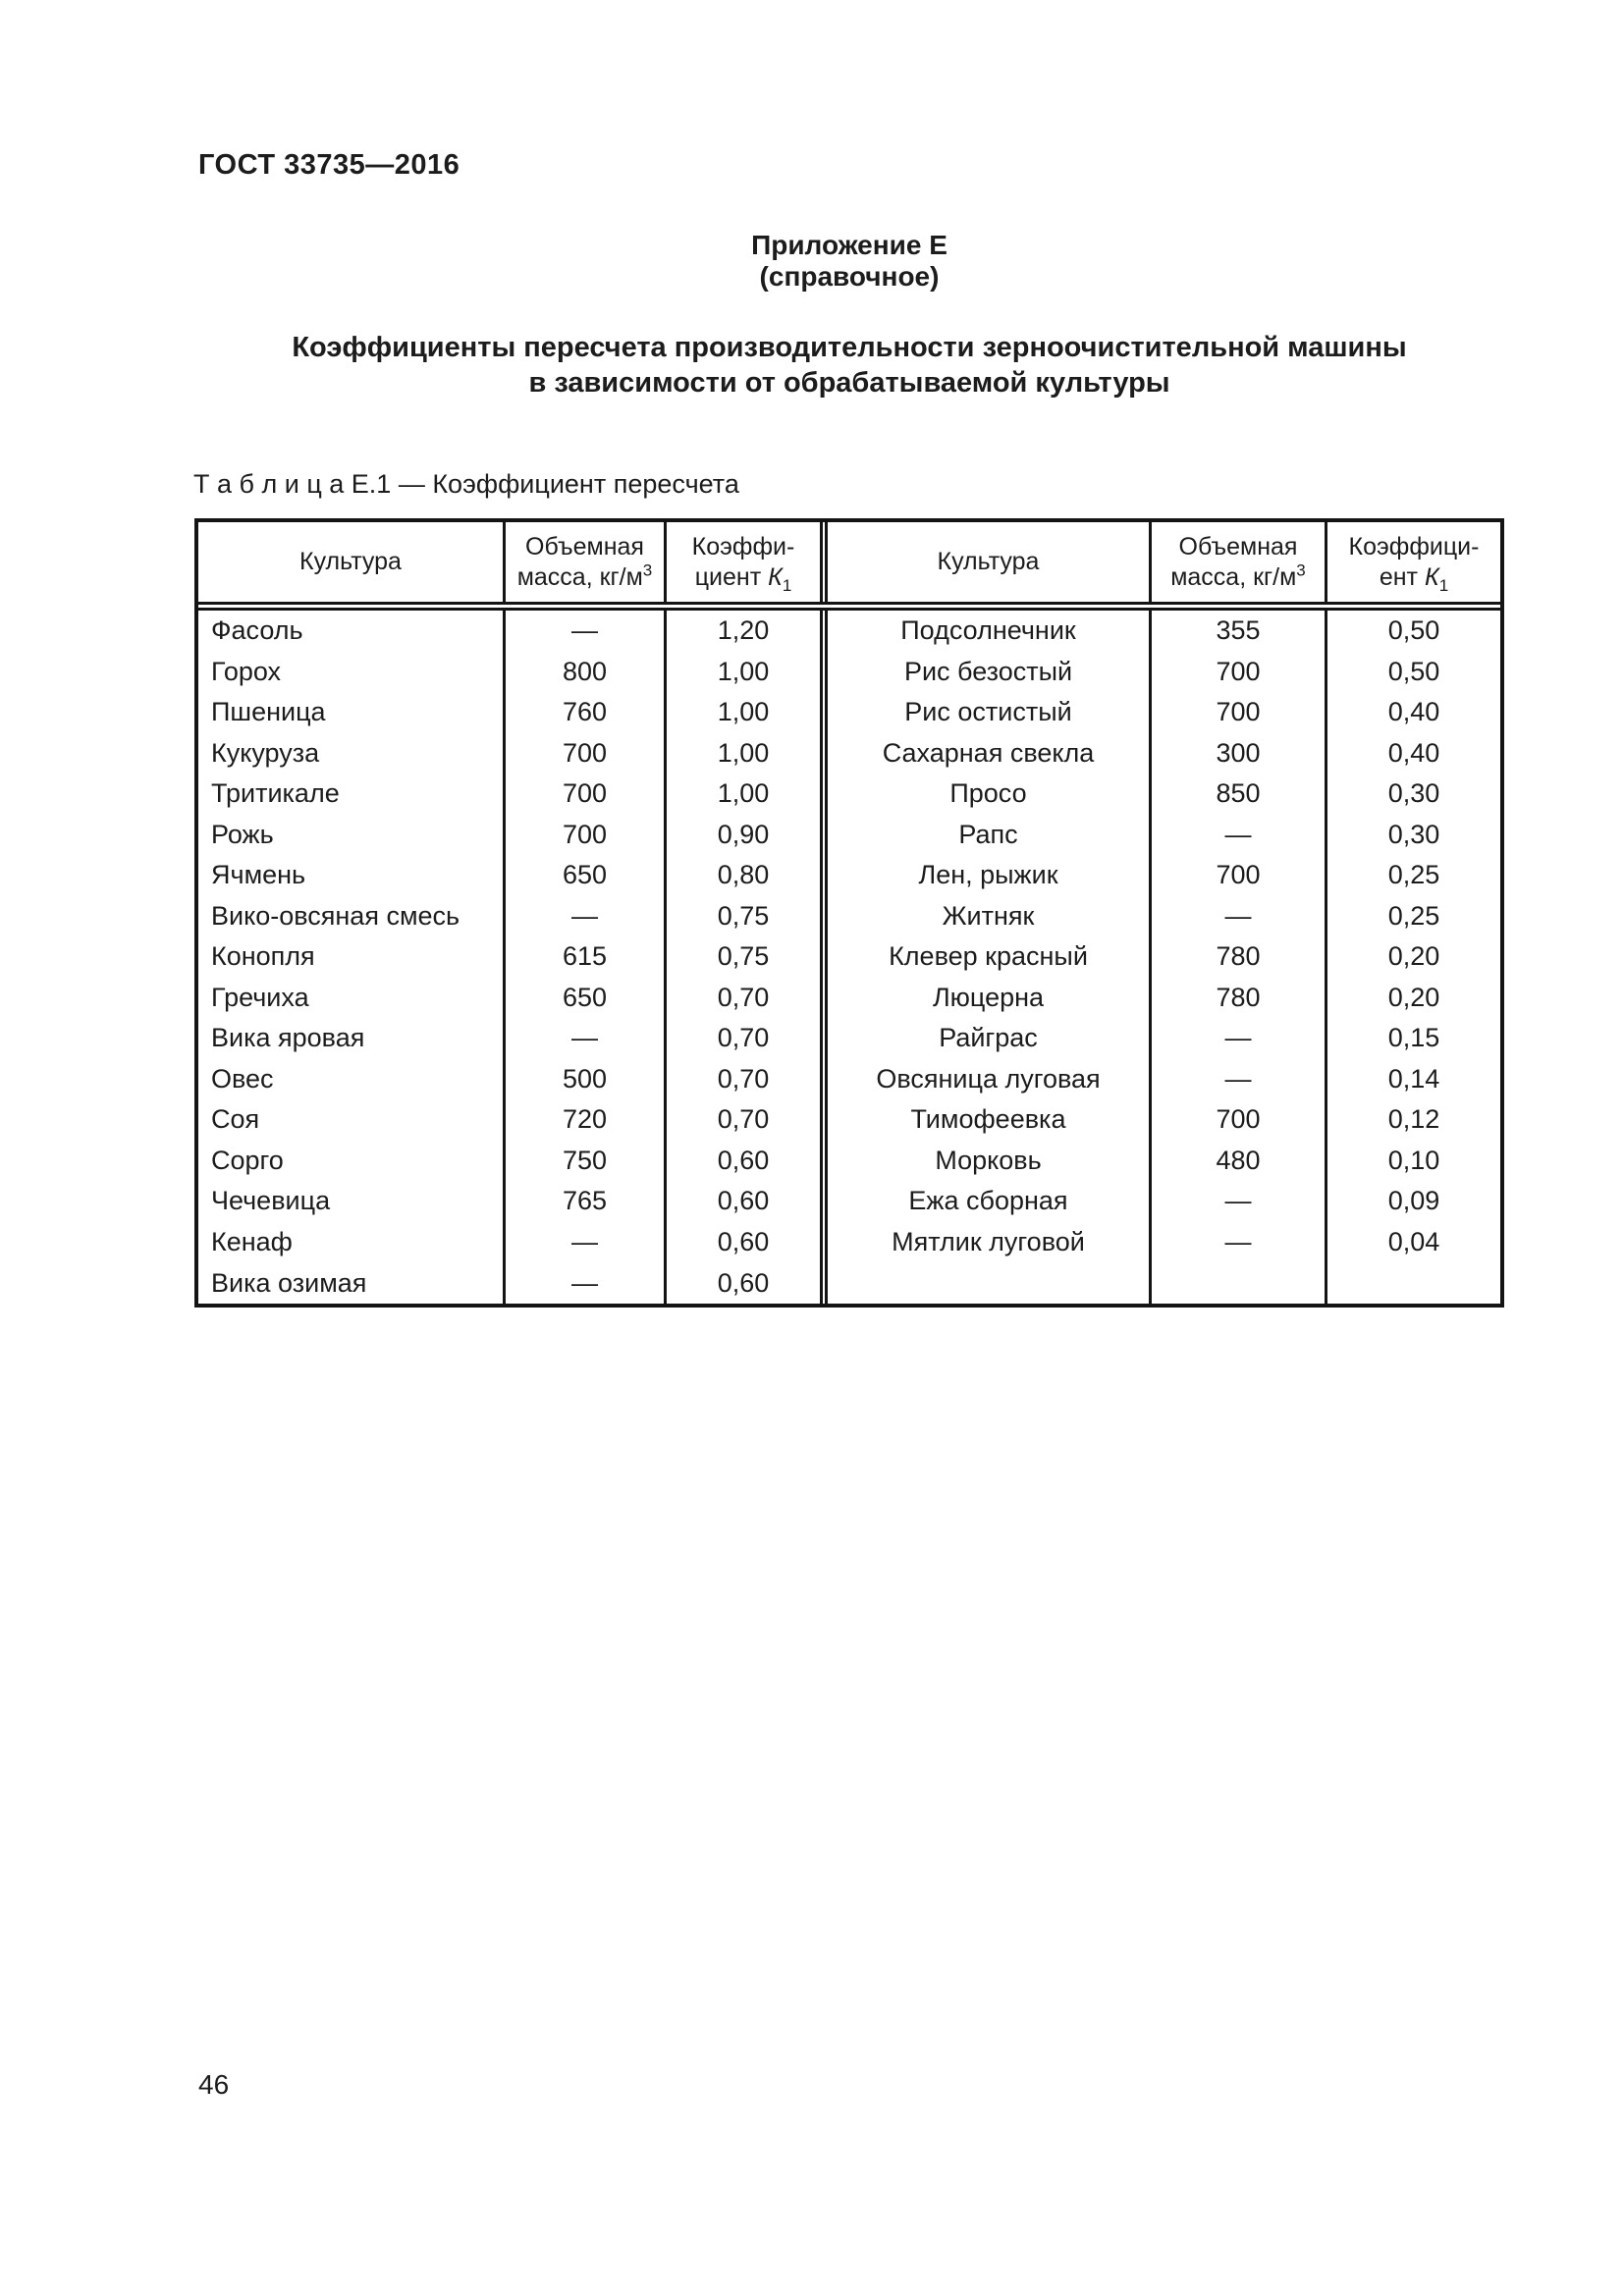  Describe the element at coordinates (1164, 916) in the screenshot. I see `table-row: Житняк — 0,25` at that location.